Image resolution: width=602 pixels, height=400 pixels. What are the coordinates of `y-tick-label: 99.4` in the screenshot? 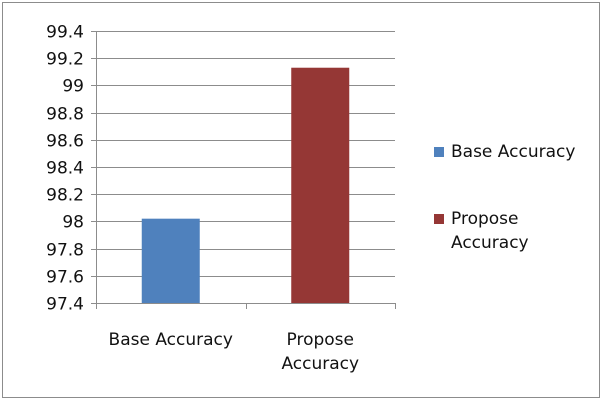 It's located at (65, 33).